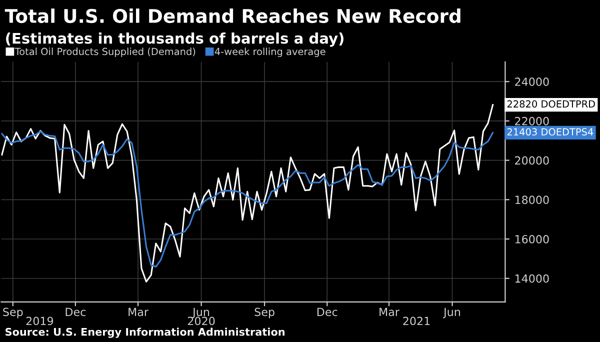 This screenshot has height=342, width=600. What do you see at coordinates (105, 53) in the screenshot?
I see `legend-label: Total Oil Products Supplied (Demand)` at bounding box center [105, 53].